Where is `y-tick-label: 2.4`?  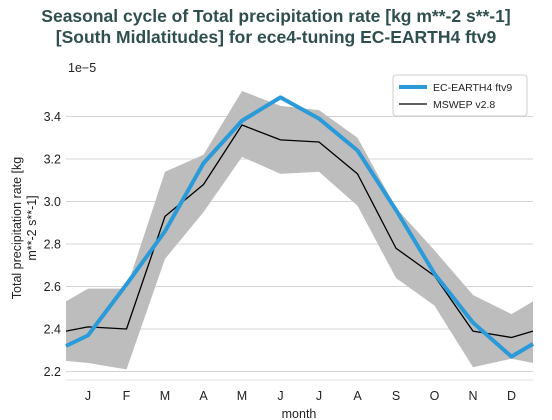 y-tick-label: 2.4 is located at coordinates (52, 330).